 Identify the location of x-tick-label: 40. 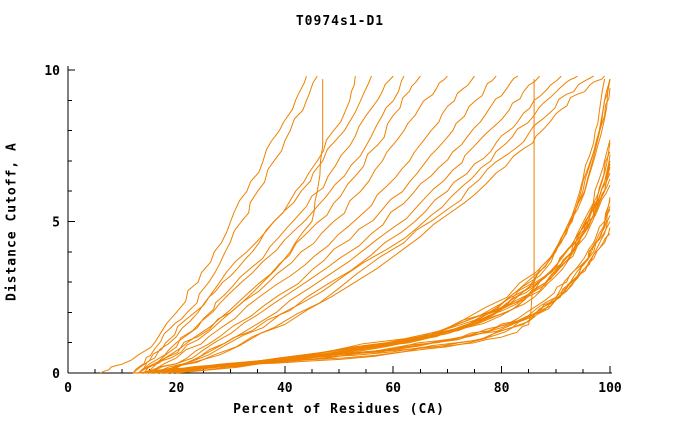
(285, 388).